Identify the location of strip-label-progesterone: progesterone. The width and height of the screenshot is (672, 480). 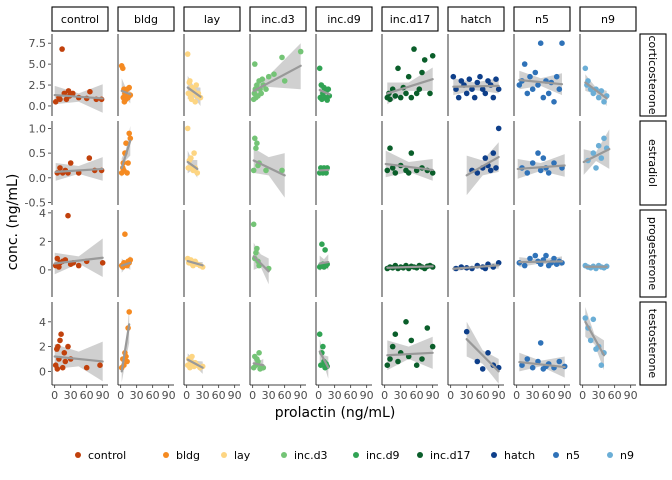
(652, 254).